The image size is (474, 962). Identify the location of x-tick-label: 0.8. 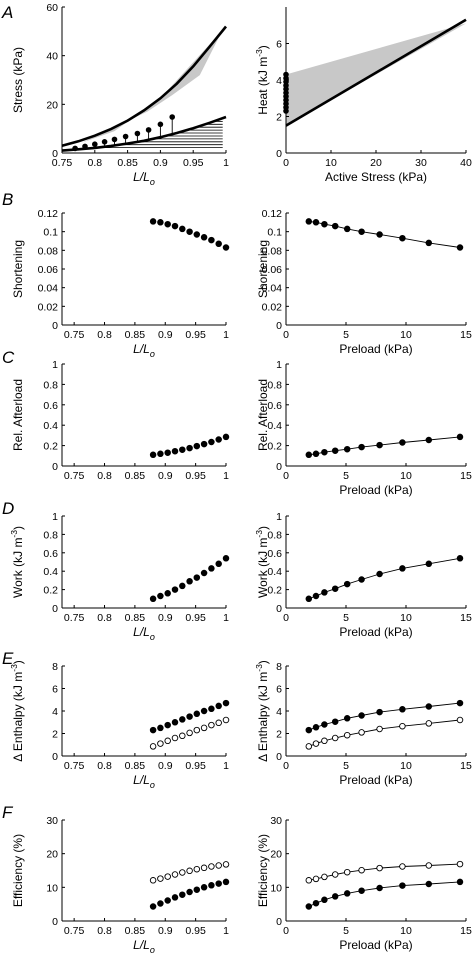
(104, 476).